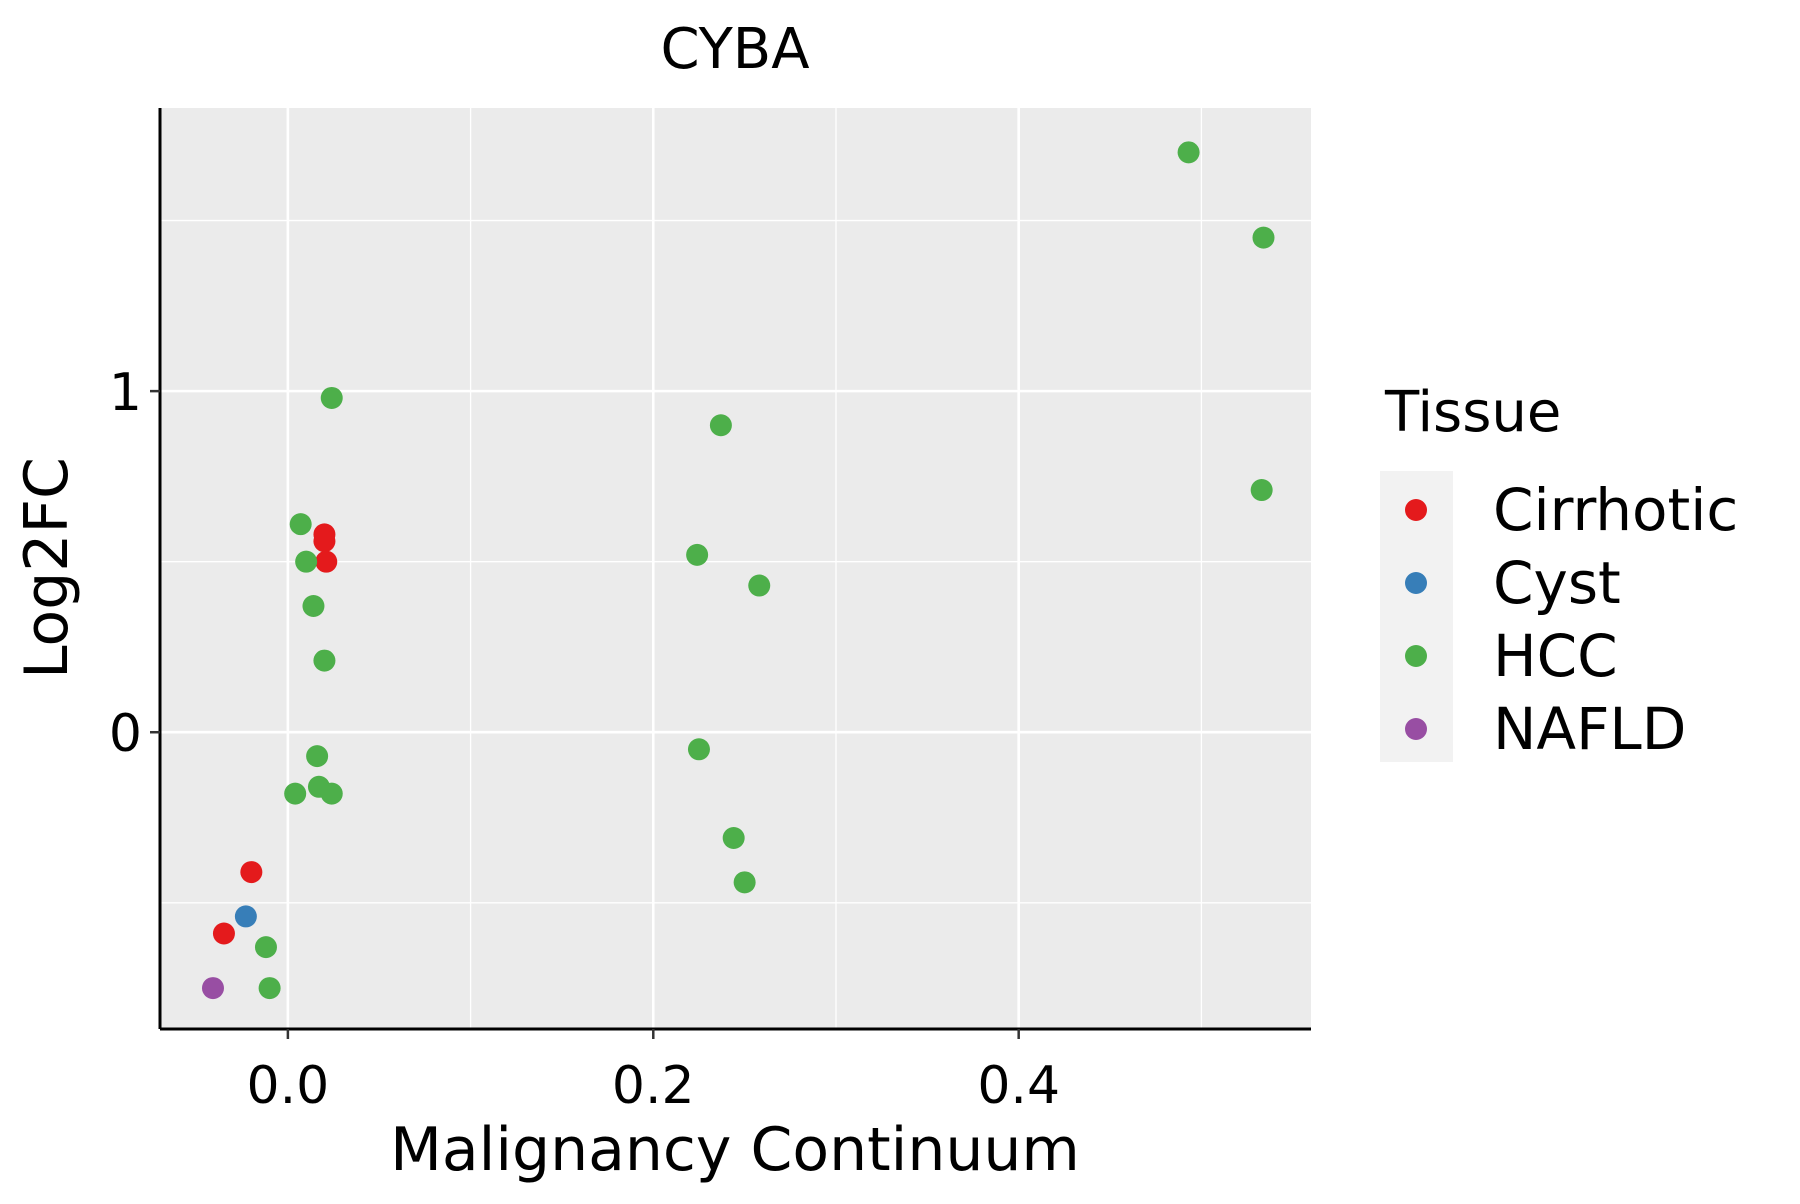  What do you see at coordinates (734, 49) in the screenshot?
I see `chart-title: CYBA` at bounding box center [734, 49].